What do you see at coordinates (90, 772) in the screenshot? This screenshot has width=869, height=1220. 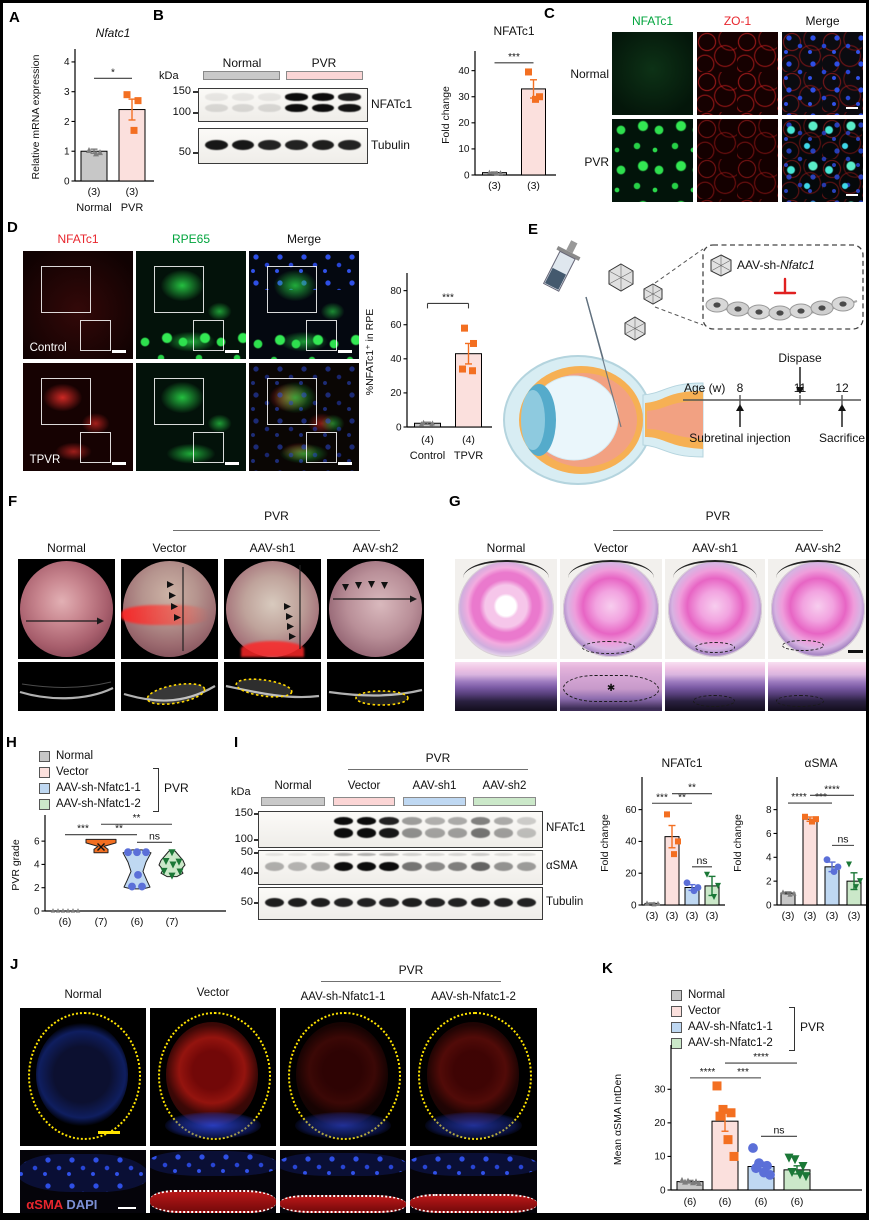 I see `legend-item-vector: Vector` at bounding box center [90, 772].